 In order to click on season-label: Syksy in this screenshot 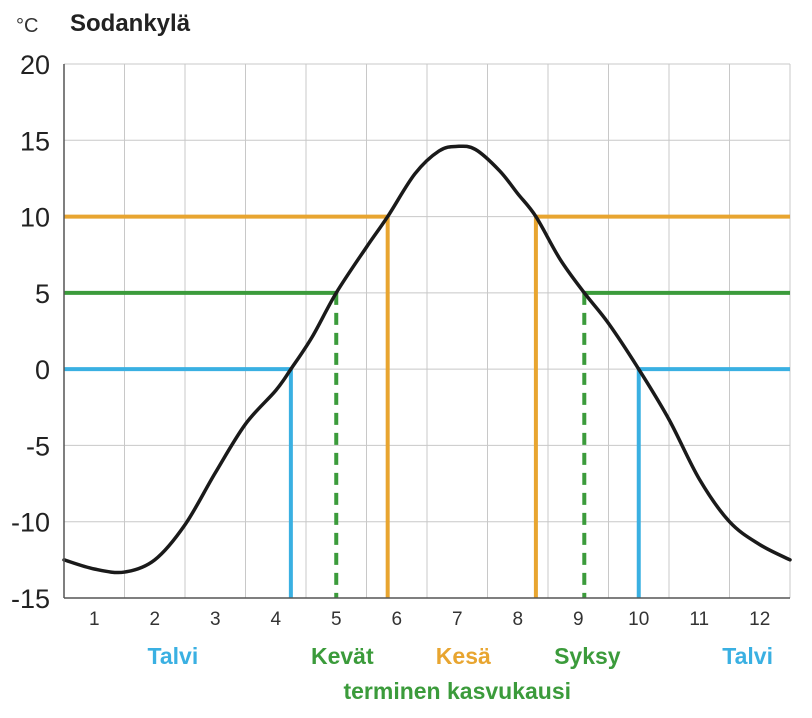, I will do `click(587, 656)`.